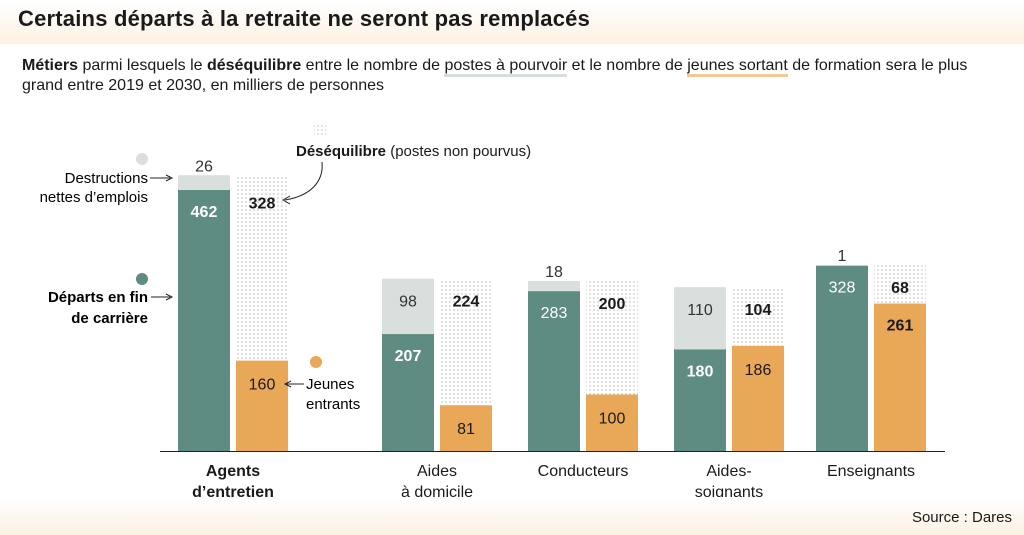 Image resolution: width=1024 pixels, height=535 pixels. Describe the element at coordinates (627, 65) in the screenshot. I see `subtitle-part: et le nombre de` at that location.